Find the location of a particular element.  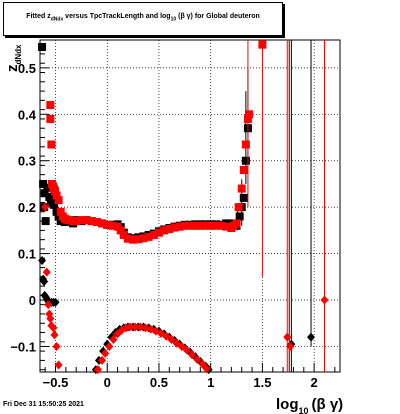

x-tick-label: 0.5 is located at coordinates (159, 382).